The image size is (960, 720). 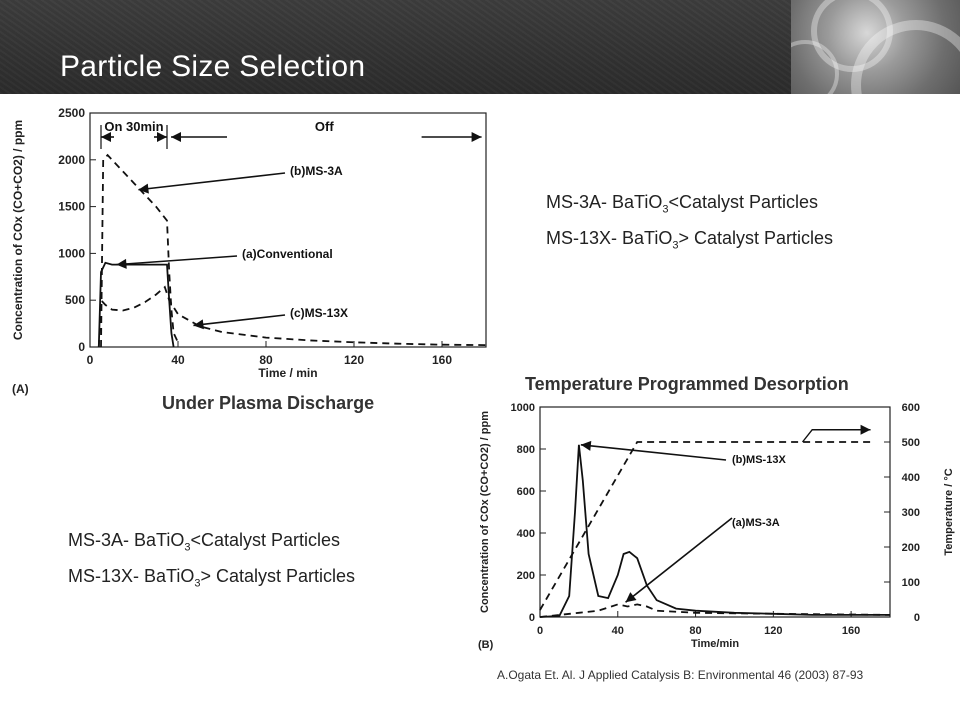 I want to click on annotation-ms13x: (c)MS-13X, so click(x=319, y=313).